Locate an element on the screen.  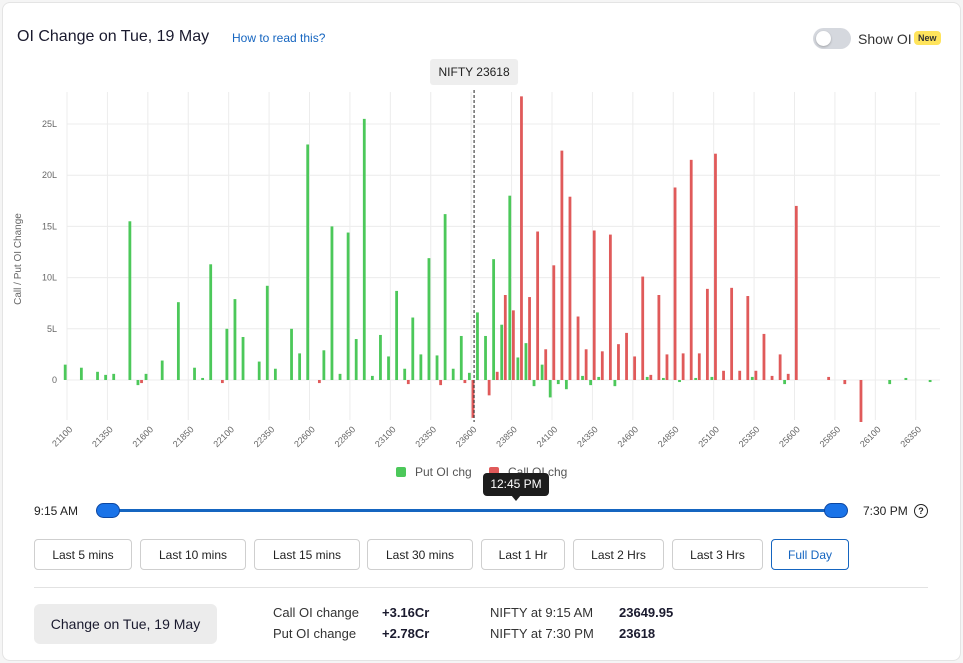
range-button-last-3-hrs: Last 3 Hrs is located at coordinates (717, 554).